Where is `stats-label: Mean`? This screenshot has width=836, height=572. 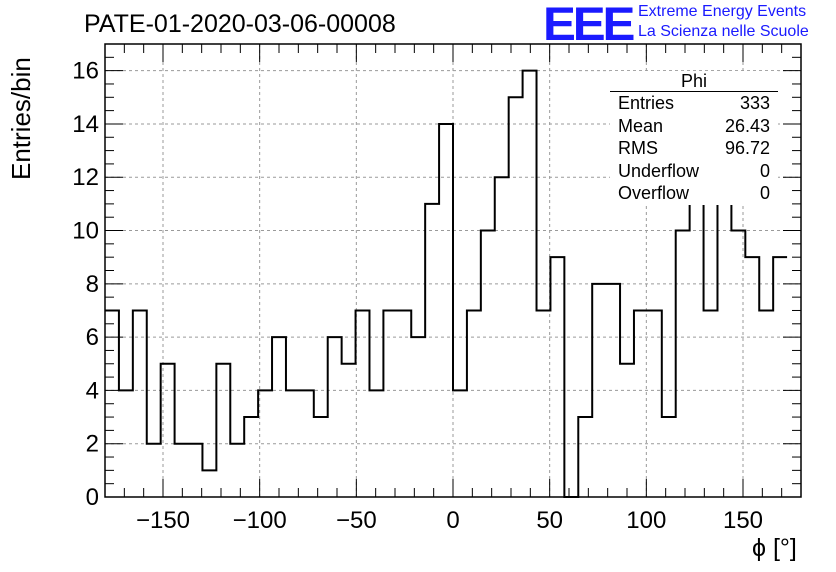
stats-label: Mean is located at coordinates (641, 125).